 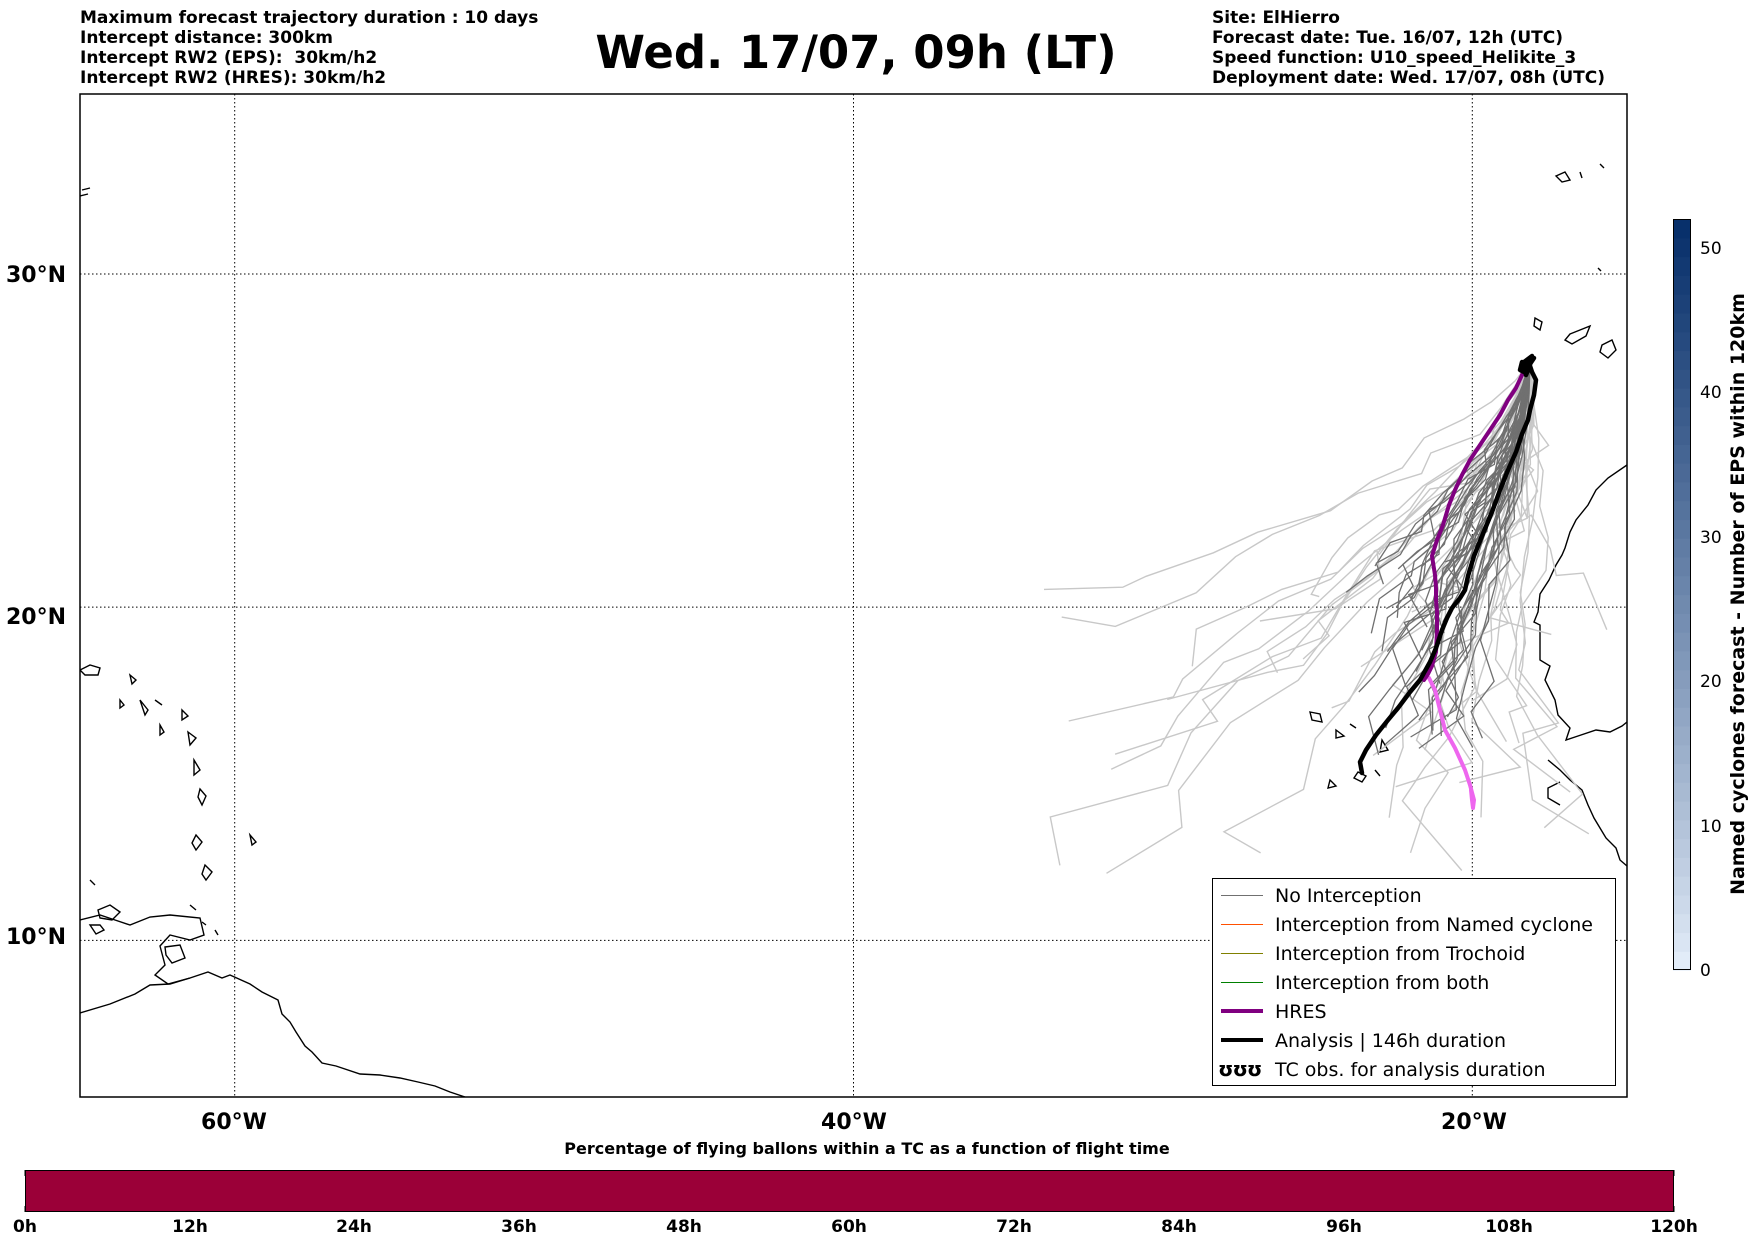 I want to click on hres-trajectory, so click(x=1475, y=586).